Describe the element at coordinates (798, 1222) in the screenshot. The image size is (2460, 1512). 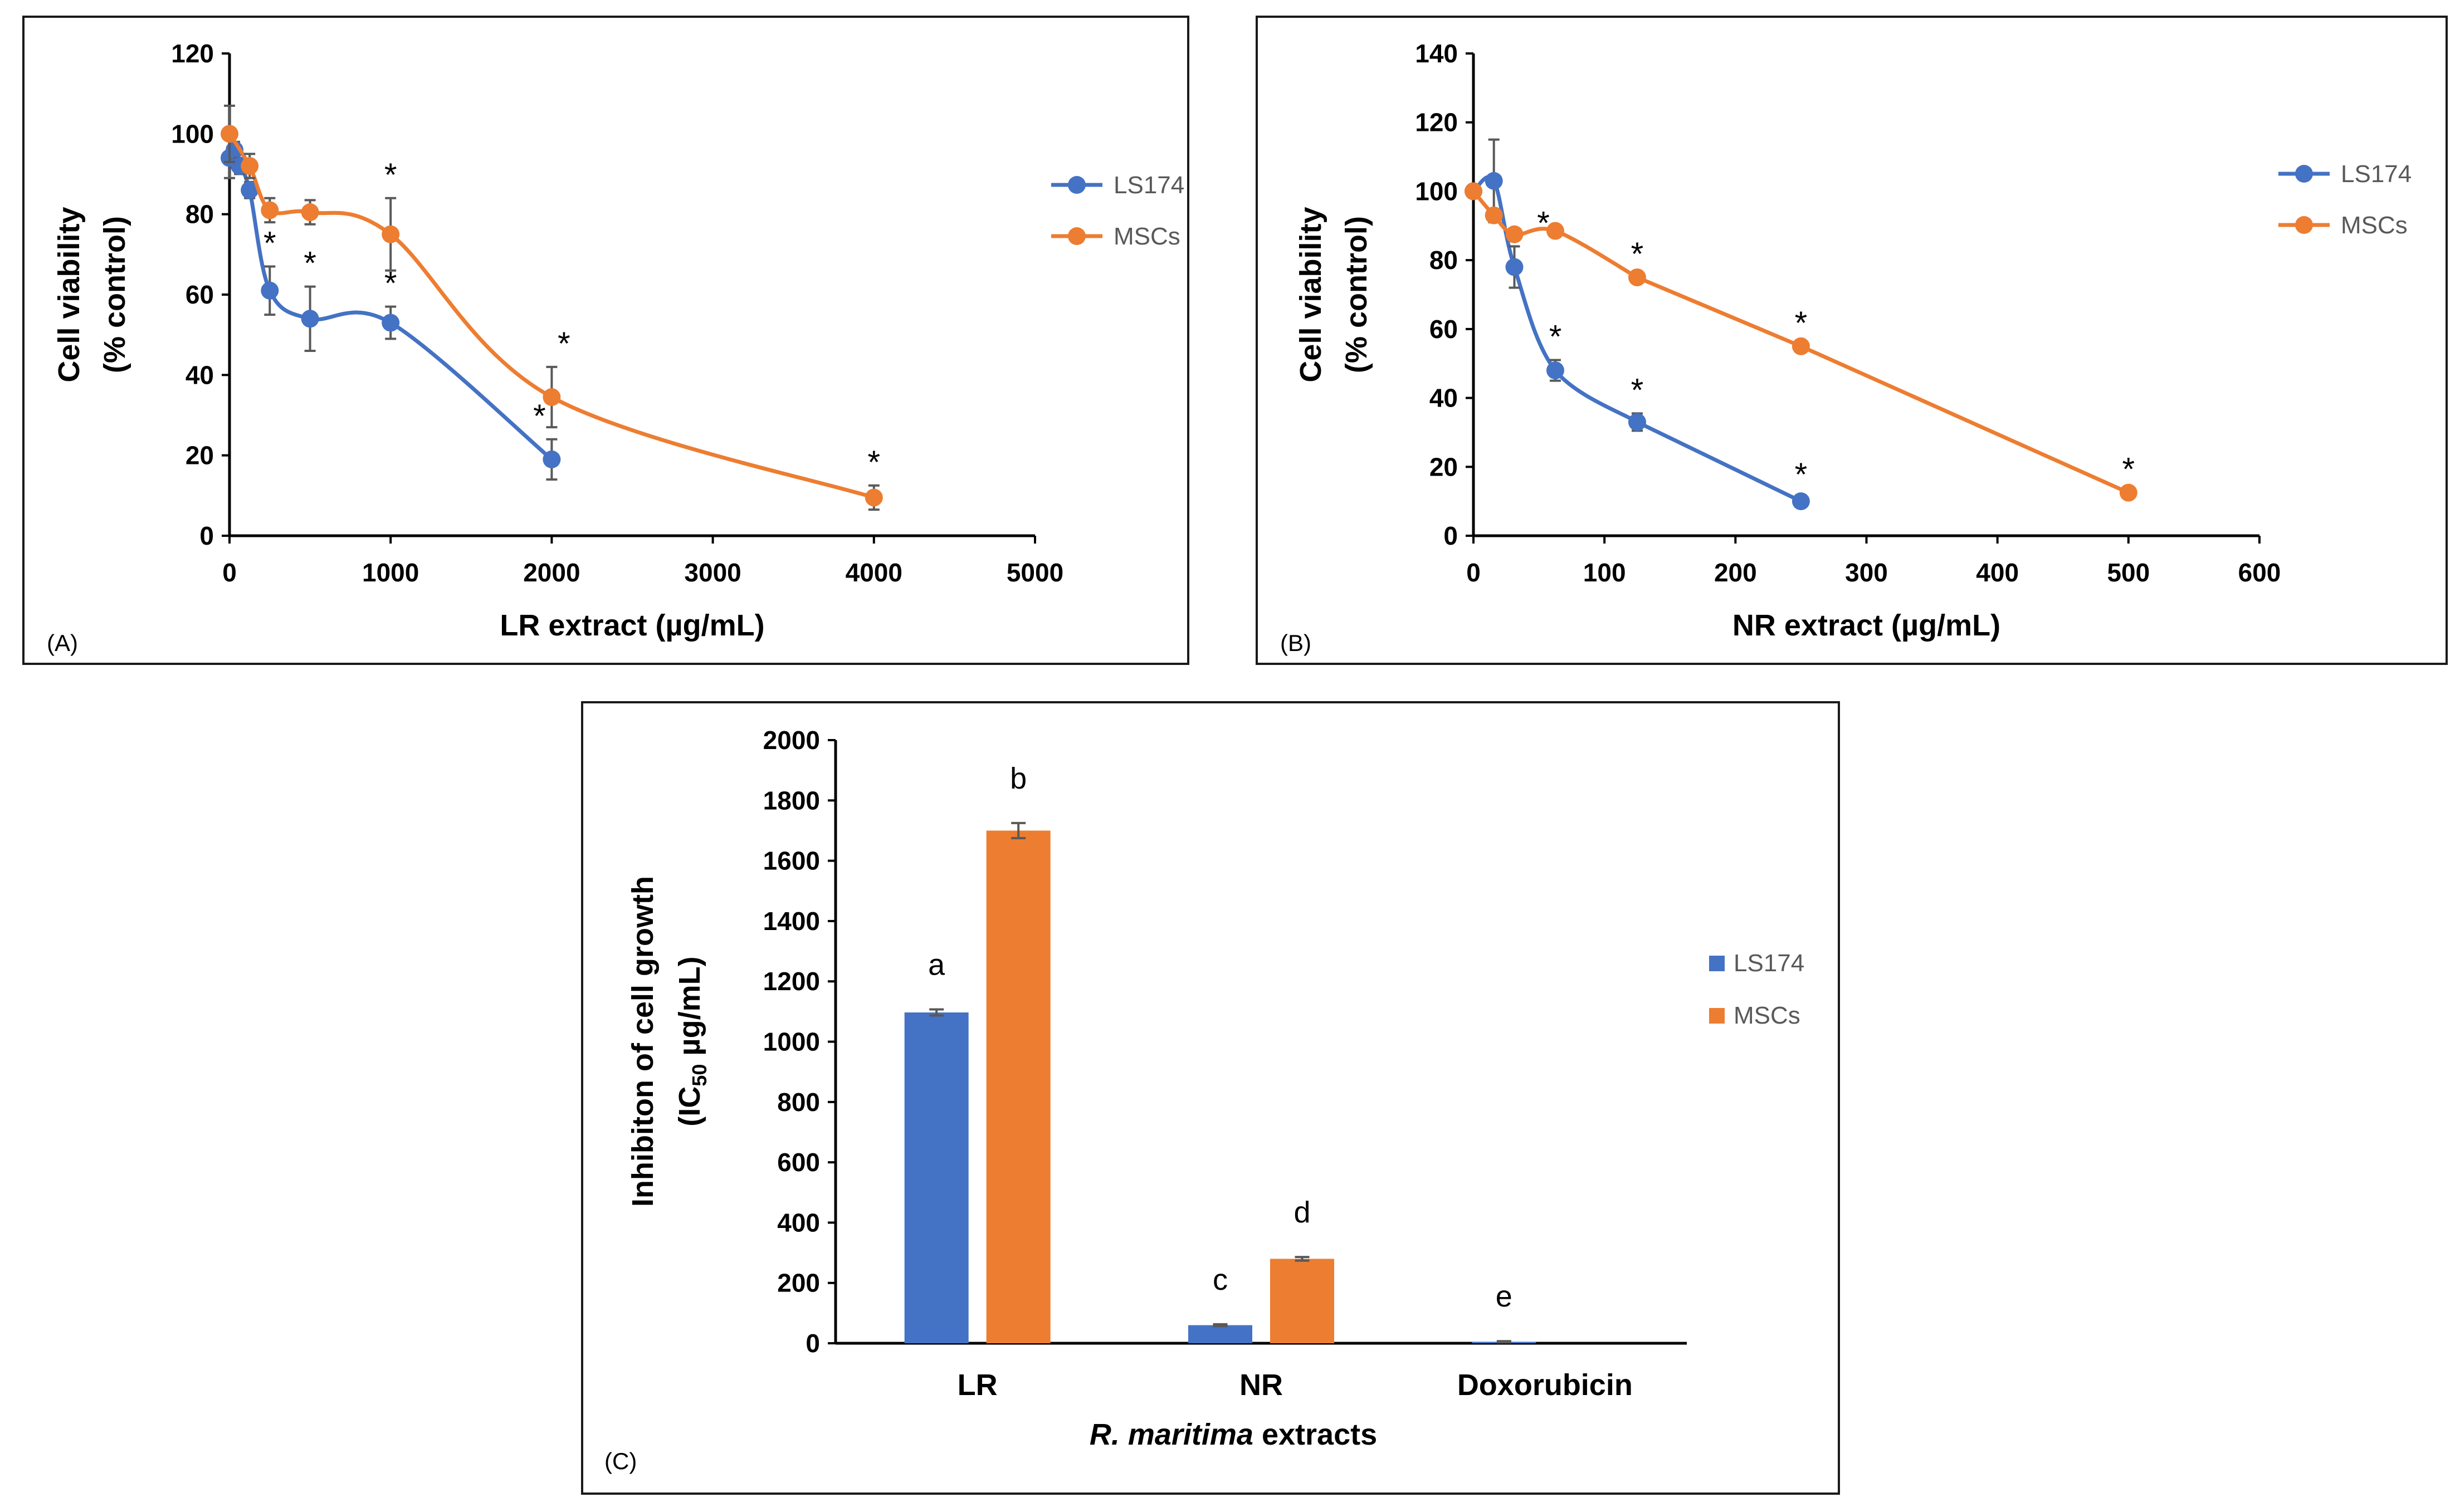
I see `y-tick-label: 400` at that location.